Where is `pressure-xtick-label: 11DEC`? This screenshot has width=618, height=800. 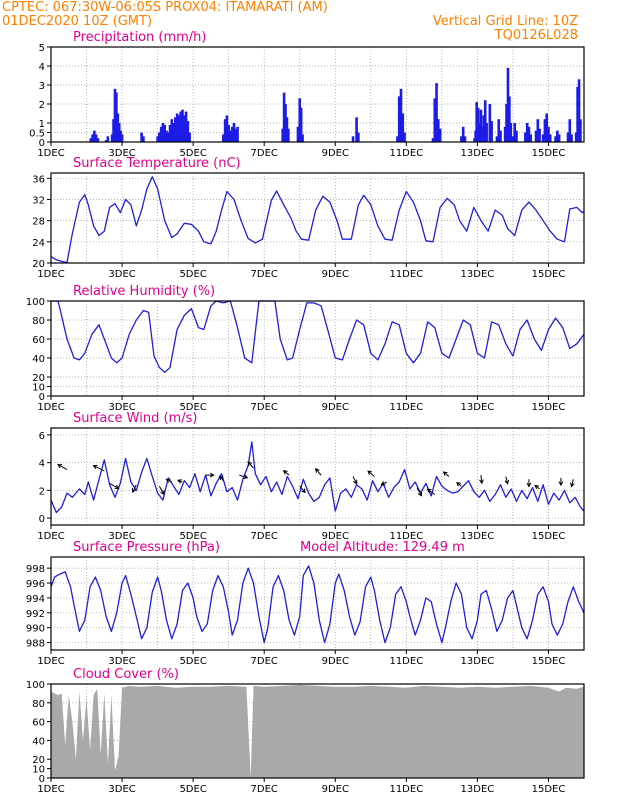
pressure-xtick-label: 11DEC is located at coordinates (406, 661).